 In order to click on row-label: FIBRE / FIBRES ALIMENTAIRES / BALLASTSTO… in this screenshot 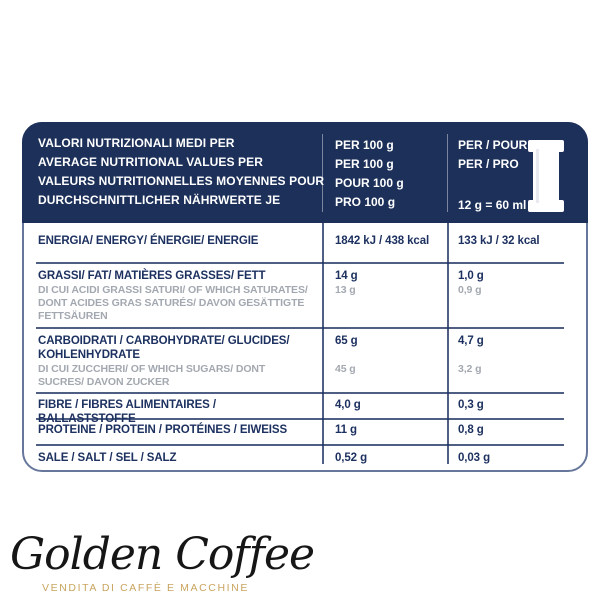, I will do `click(127, 412)`.